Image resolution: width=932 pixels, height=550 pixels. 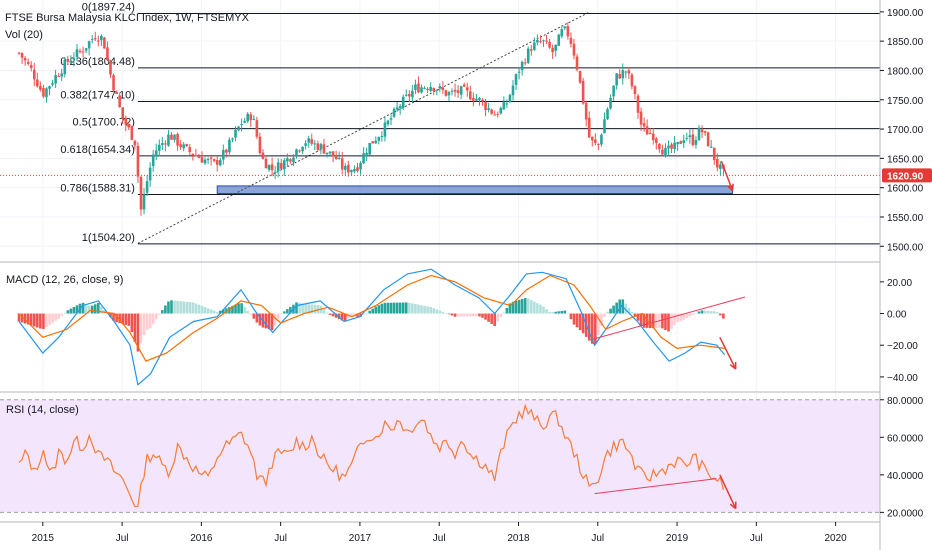 I want to click on time-axis: 2015 Jul 2016 Jul 2017 Jul 2018 Jul 2019 Jul 2020, so click(x=439, y=533).